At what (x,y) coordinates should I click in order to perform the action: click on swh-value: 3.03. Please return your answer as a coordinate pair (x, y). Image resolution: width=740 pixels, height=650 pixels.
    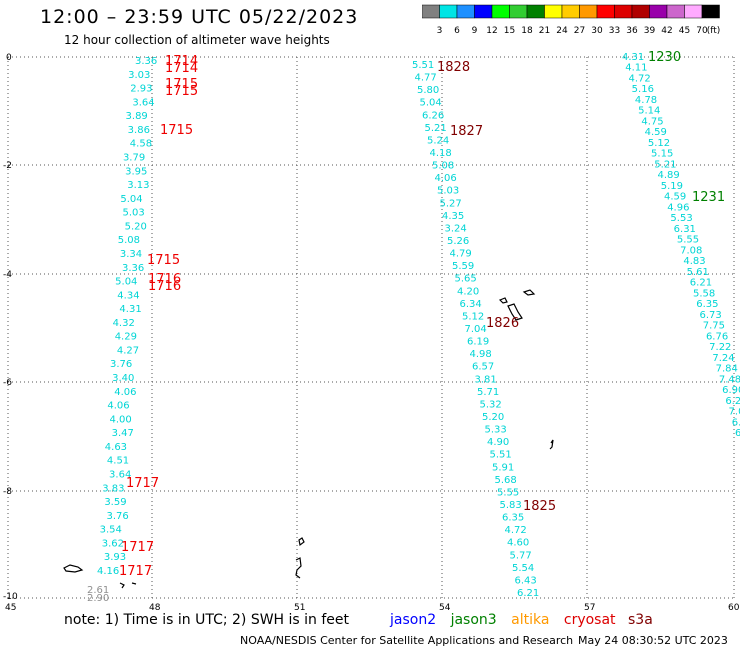
    Looking at the image, I should click on (139, 75).